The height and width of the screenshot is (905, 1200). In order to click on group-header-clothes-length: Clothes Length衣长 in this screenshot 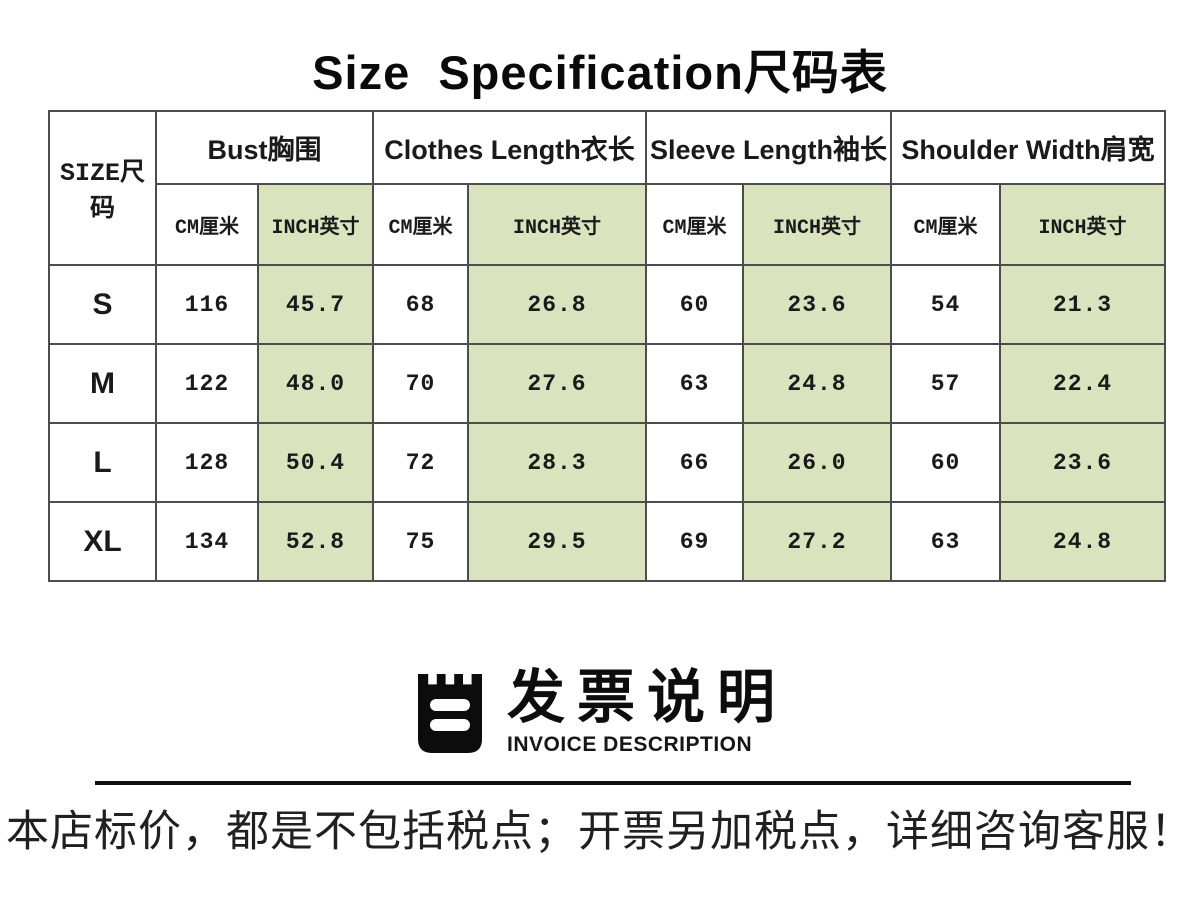, I will do `click(509, 147)`.